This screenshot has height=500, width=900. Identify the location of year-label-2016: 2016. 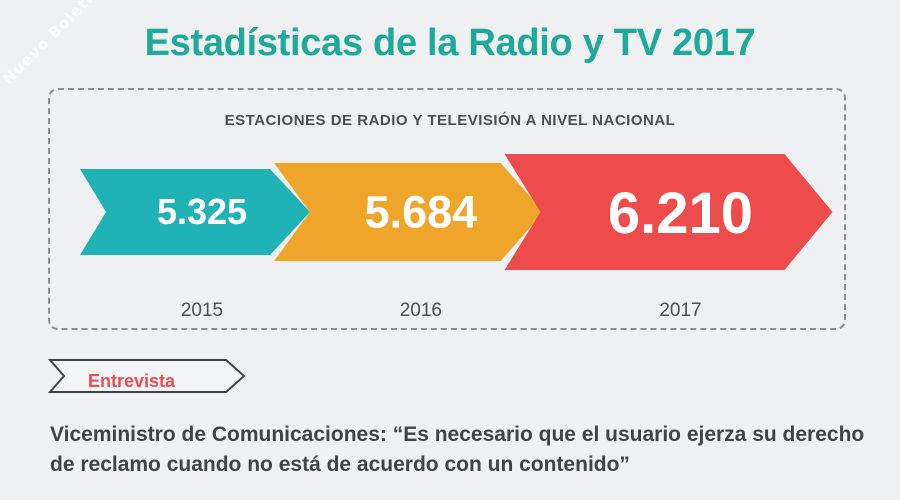
(421, 310).